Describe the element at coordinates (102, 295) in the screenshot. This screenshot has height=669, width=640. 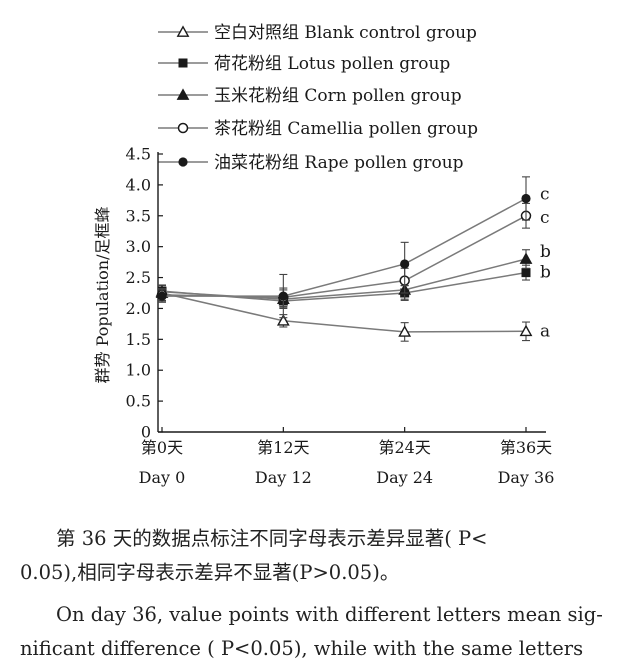
I see `y-axis-label: 群势 Population/足框蜂` at that location.